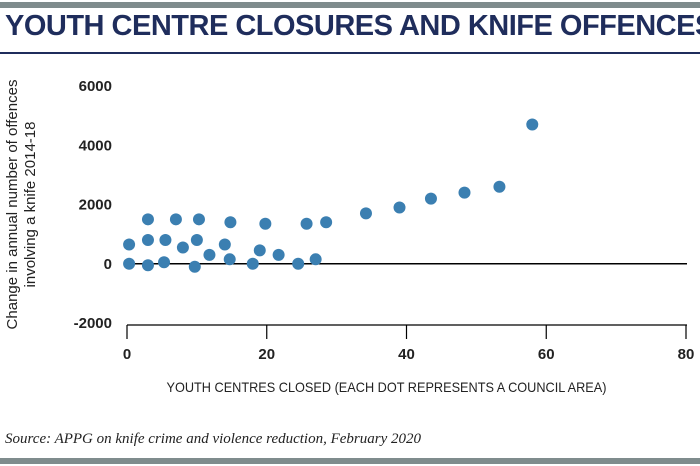 Image resolution: width=700 pixels, height=466 pixels. I want to click on y-tick-label: 2000, so click(95, 205).